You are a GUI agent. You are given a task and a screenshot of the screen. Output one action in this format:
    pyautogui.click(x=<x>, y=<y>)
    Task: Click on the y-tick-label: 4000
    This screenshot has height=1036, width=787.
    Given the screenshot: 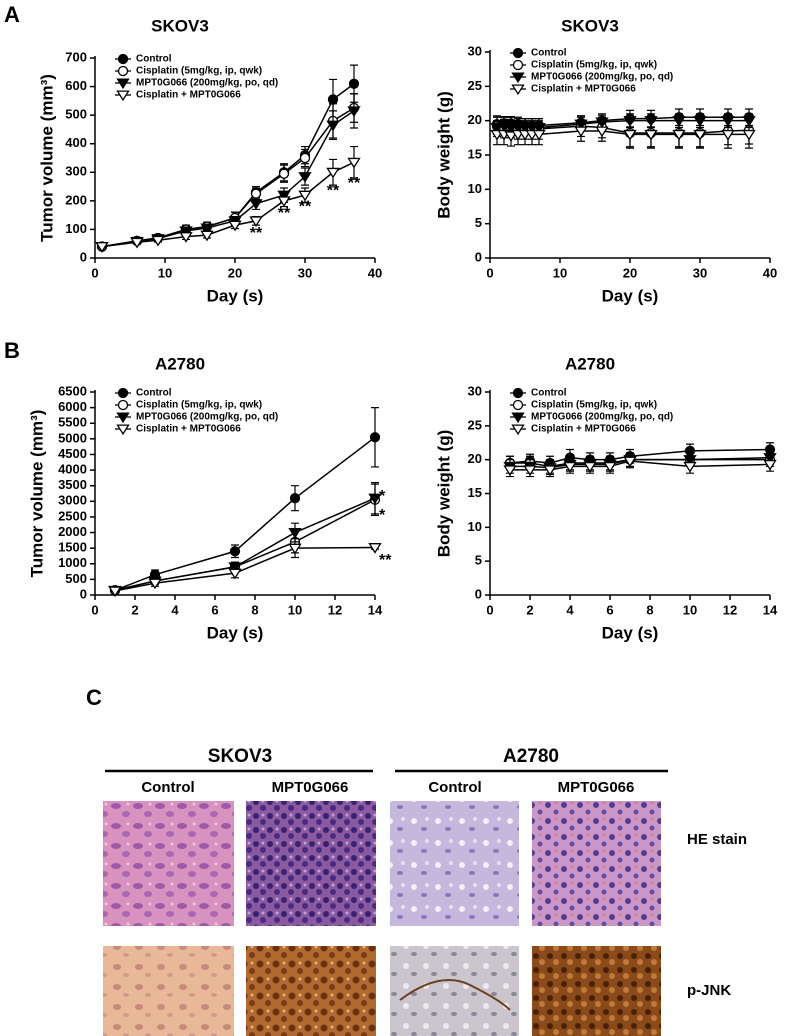 What is the action you would take?
    pyautogui.click(x=72, y=469)
    